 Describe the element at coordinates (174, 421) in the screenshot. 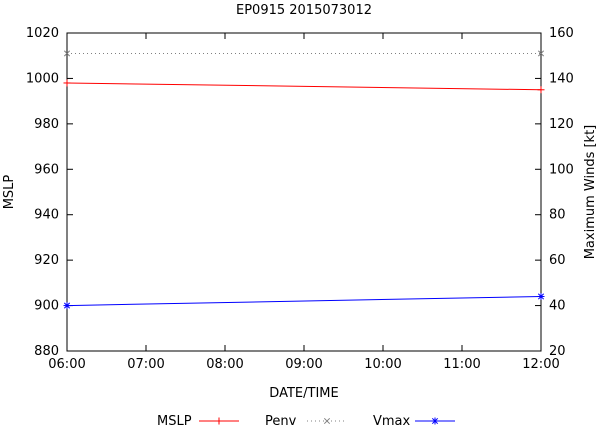

I see `legend-label-mslp: MSLP` at that location.